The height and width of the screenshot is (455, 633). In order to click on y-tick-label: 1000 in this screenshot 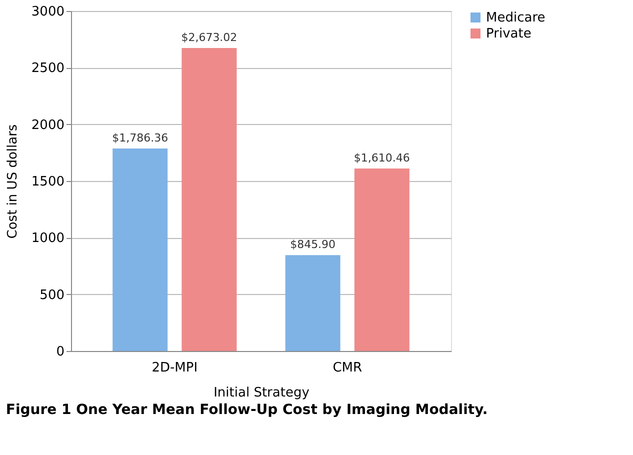, I will do `click(47, 238)`.